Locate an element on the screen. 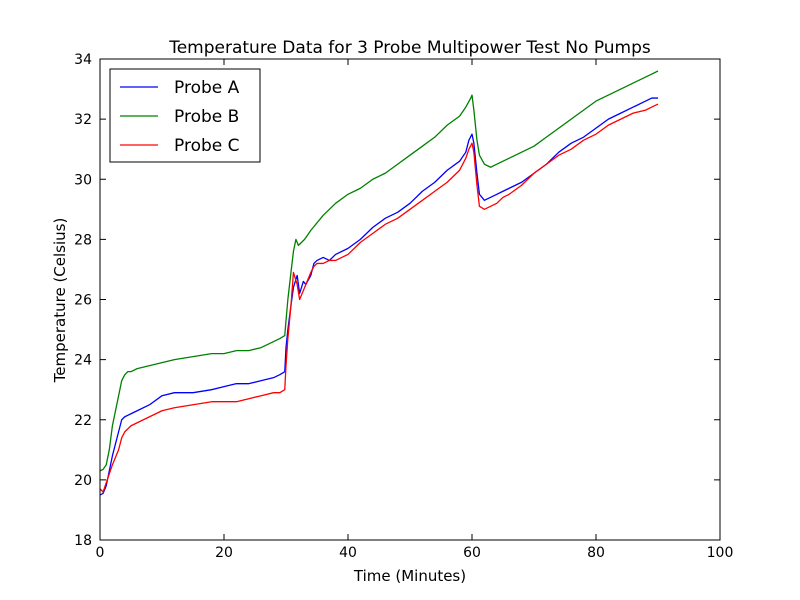 This screenshot has height=600, width=800. y-tick-label: 20 is located at coordinates (83, 481).